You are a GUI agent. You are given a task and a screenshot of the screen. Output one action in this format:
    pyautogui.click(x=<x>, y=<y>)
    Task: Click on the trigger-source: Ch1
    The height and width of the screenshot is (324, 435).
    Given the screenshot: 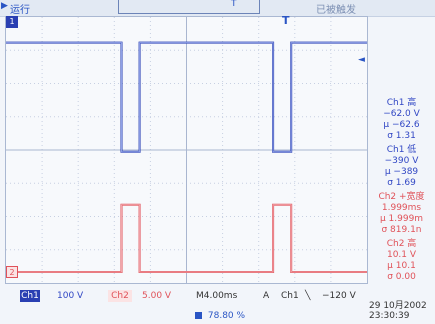 What is the action you would take?
    pyautogui.click(x=290, y=296)
    